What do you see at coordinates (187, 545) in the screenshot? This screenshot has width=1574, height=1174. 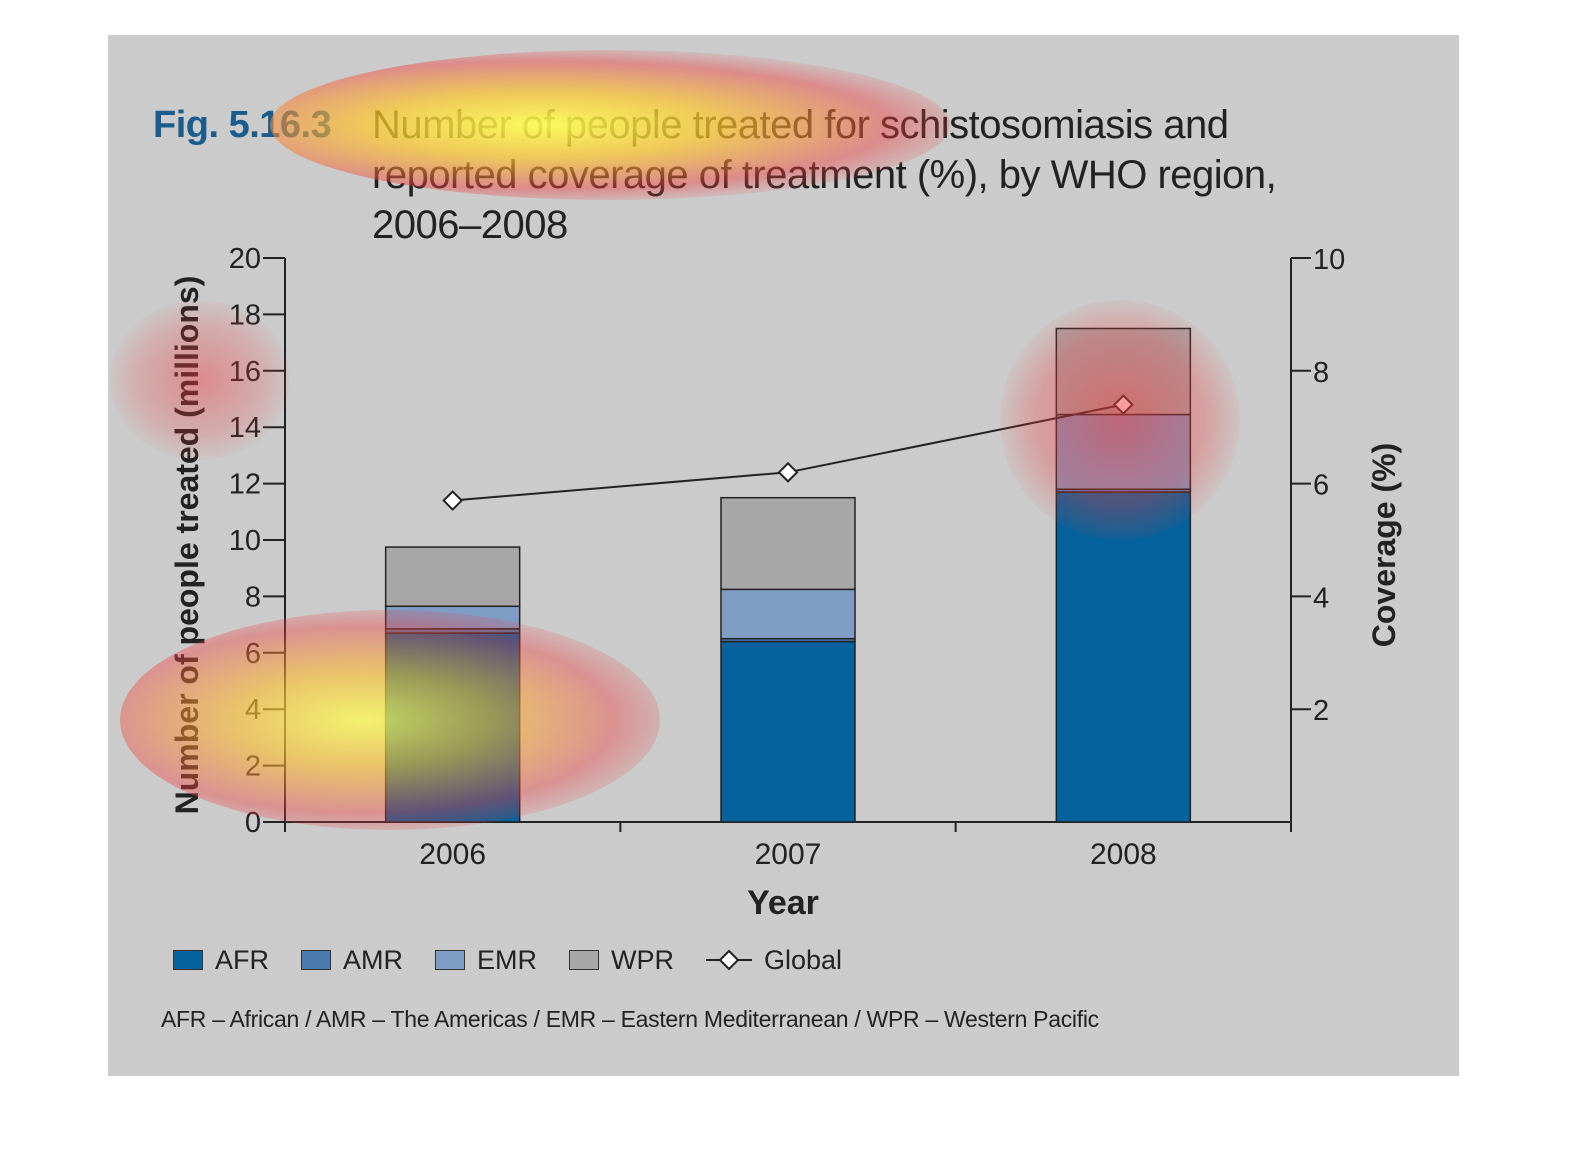 I see `y-axis-title-left: Number of people treated (millions)` at bounding box center [187, 545].